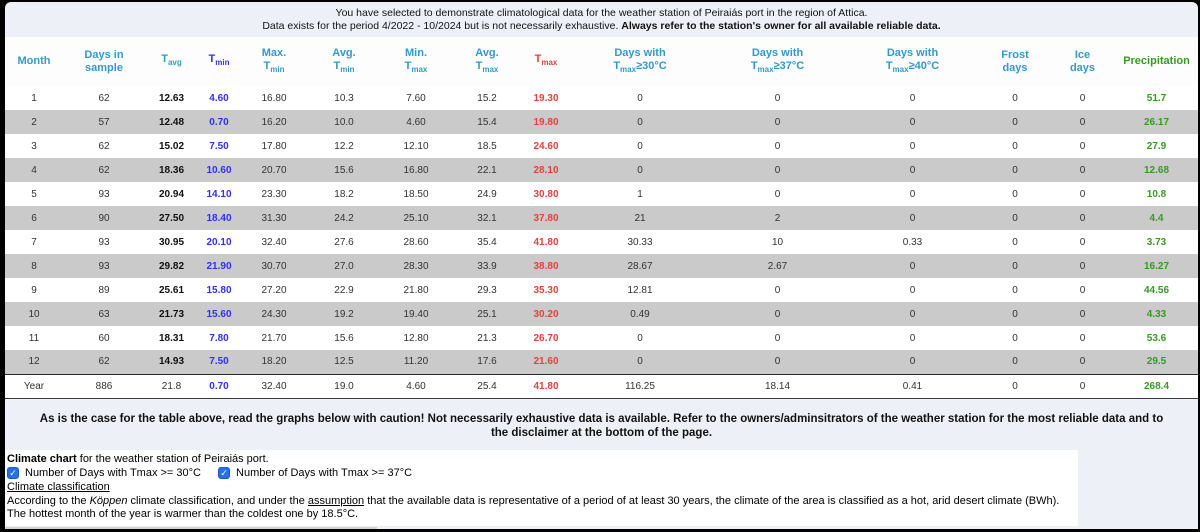 The height and width of the screenshot is (532, 1200). I want to click on cell: 10, so click(34, 314).